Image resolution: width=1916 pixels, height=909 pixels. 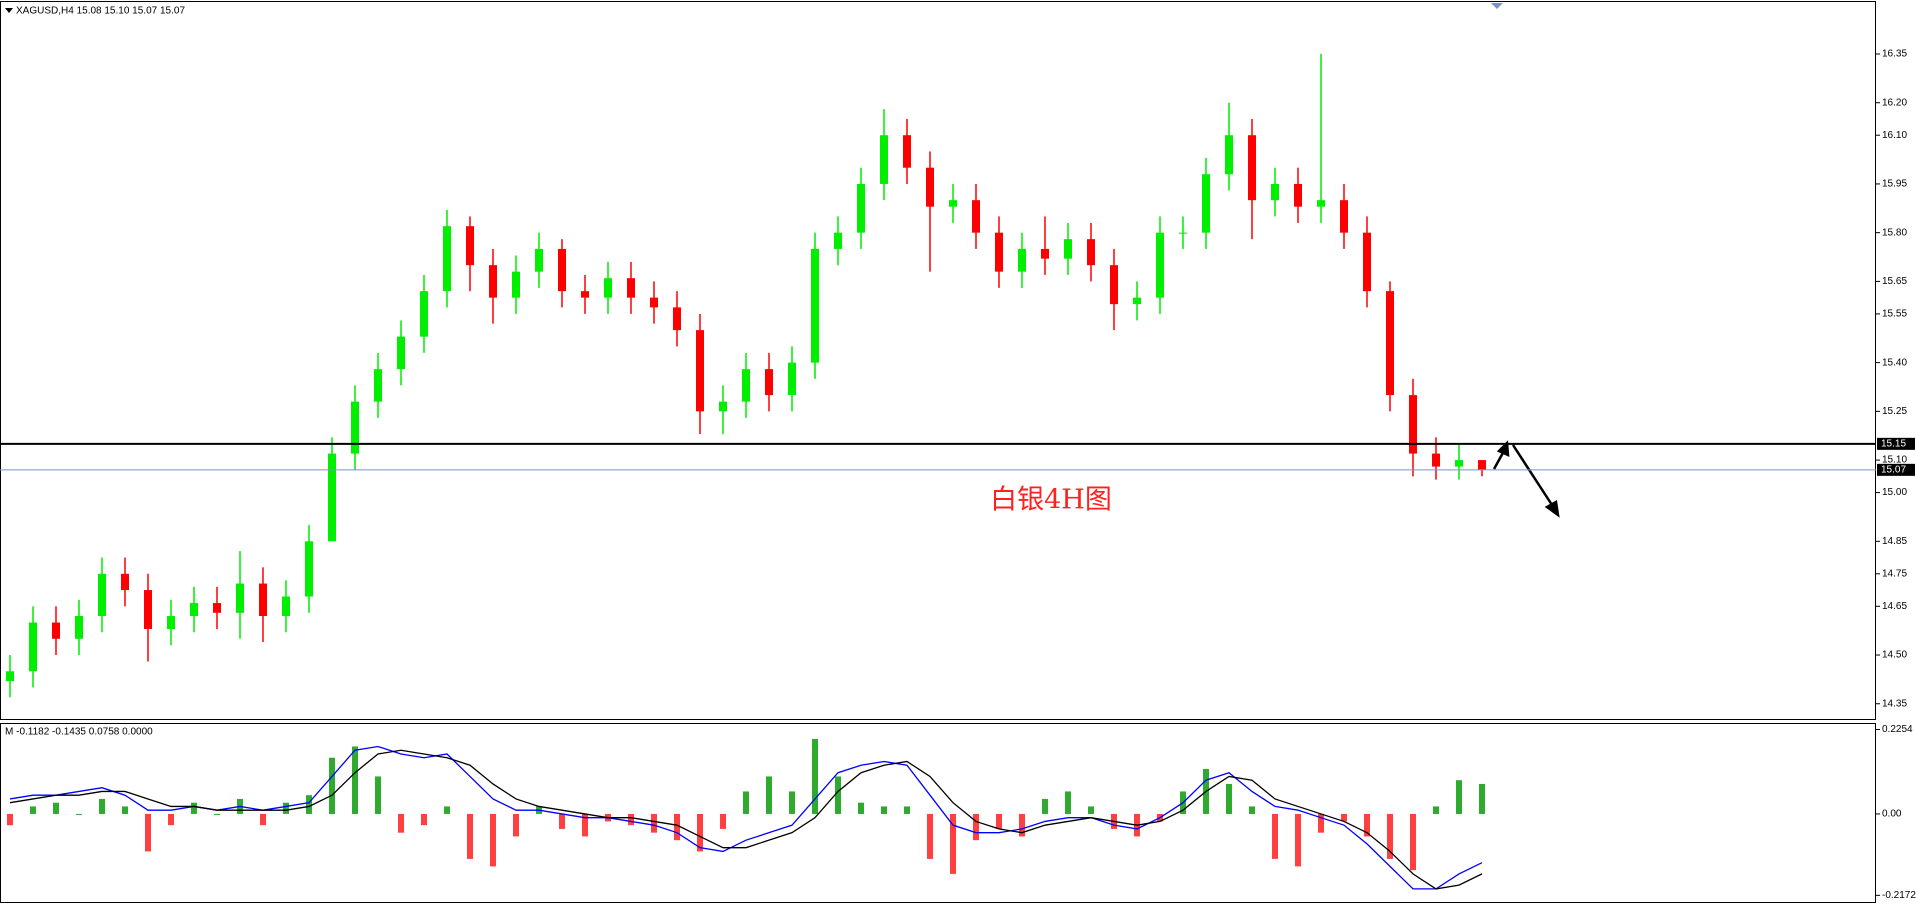 What do you see at coordinates (1894, 703) in the screenshot?
I see `y-tick-label: 14.35` at bounding box center [1894, 703].